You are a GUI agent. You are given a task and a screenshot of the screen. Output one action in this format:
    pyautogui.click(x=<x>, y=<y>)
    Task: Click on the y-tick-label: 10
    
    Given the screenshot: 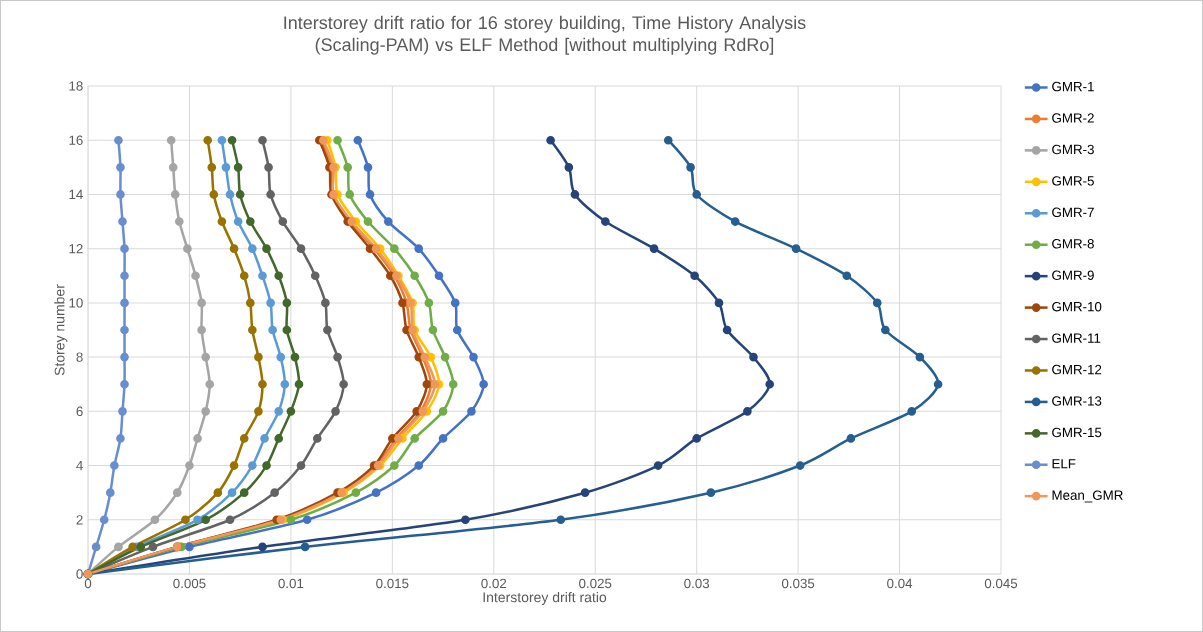 What is the action you would take?
    pyautogui.click(x=76, y=303)
    